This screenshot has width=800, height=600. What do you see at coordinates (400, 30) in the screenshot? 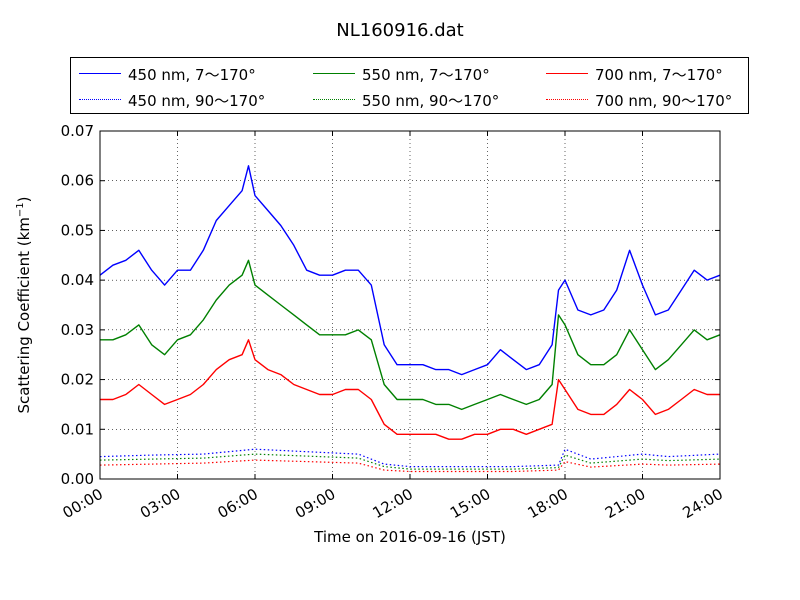
I see `chart-title: NL160916.dat` at bounding box center [400, 30].